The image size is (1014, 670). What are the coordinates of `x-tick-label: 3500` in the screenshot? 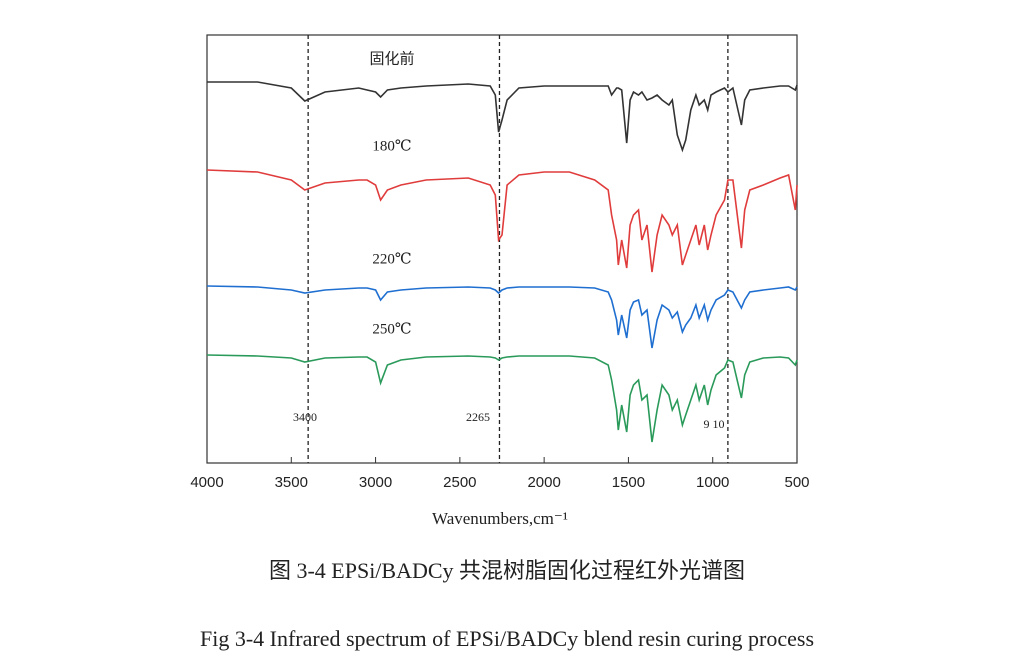 It's located at (291, 482).